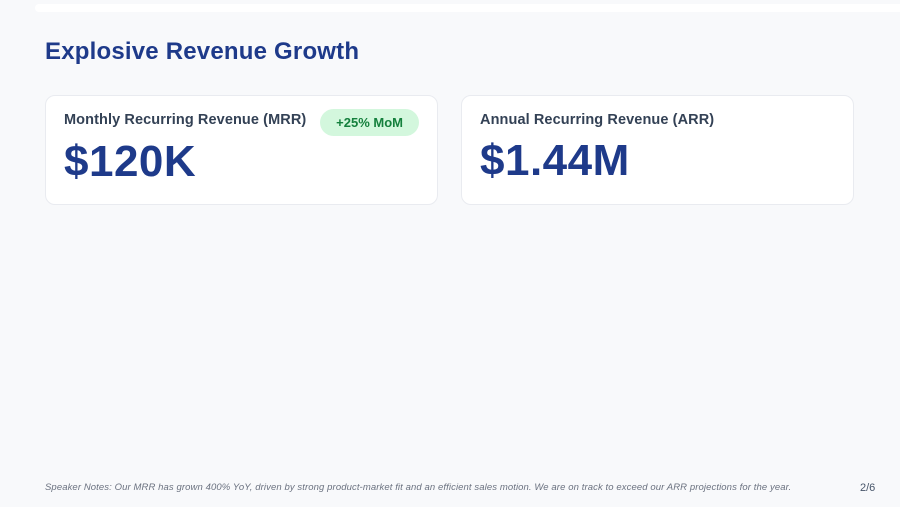 This screenshot has height=507, width=900. Describe the element at coordinates (868, 488) in the screenshot. I see `page-indicator: 2/6` at that location.